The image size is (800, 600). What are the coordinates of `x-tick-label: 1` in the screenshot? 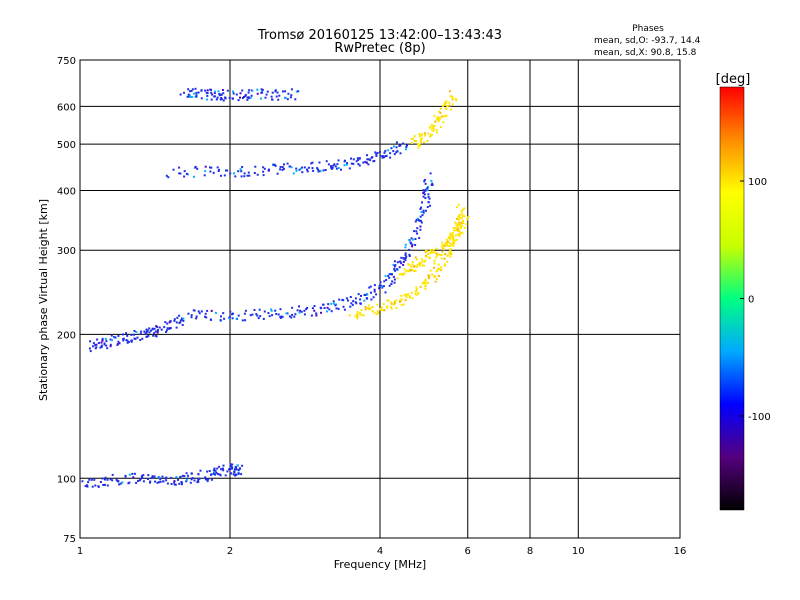 It's located at (80, 551).